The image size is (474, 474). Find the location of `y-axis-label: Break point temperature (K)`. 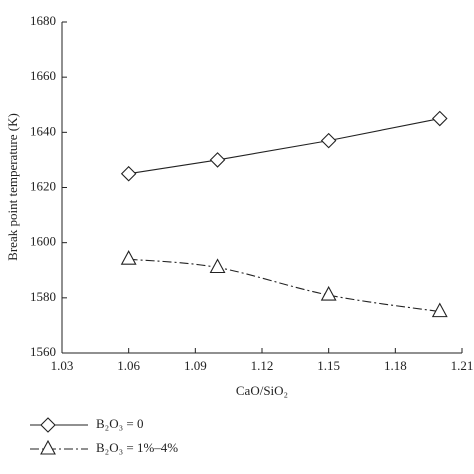

y-axis-label: Break point temperature (K) is located at coordinates (12, 187).